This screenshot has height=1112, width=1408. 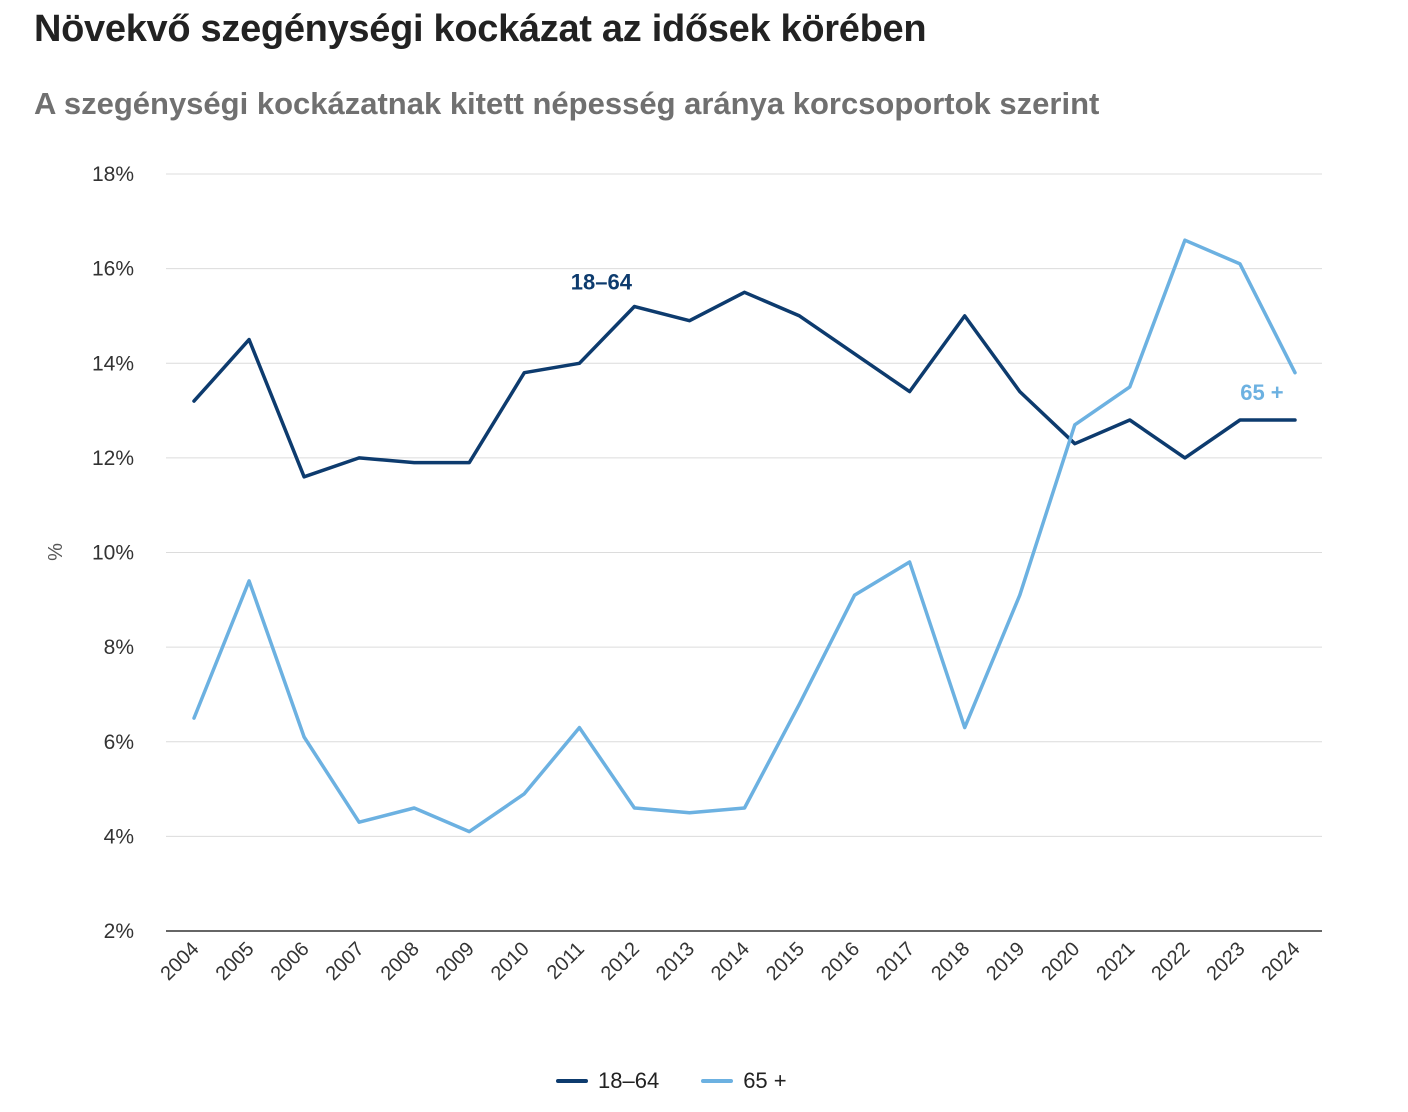 I want to click on x-tick-label: 2013, so click(x=675, y=961).